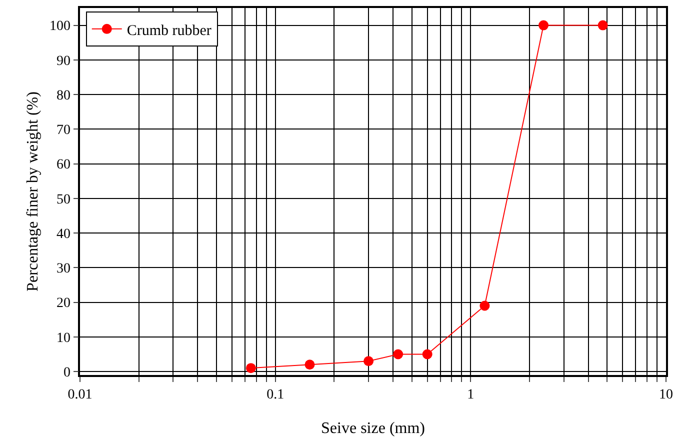 This screenshot has height=437, width=691. I want to click on y-tick-label: 10, so click(63, 338).